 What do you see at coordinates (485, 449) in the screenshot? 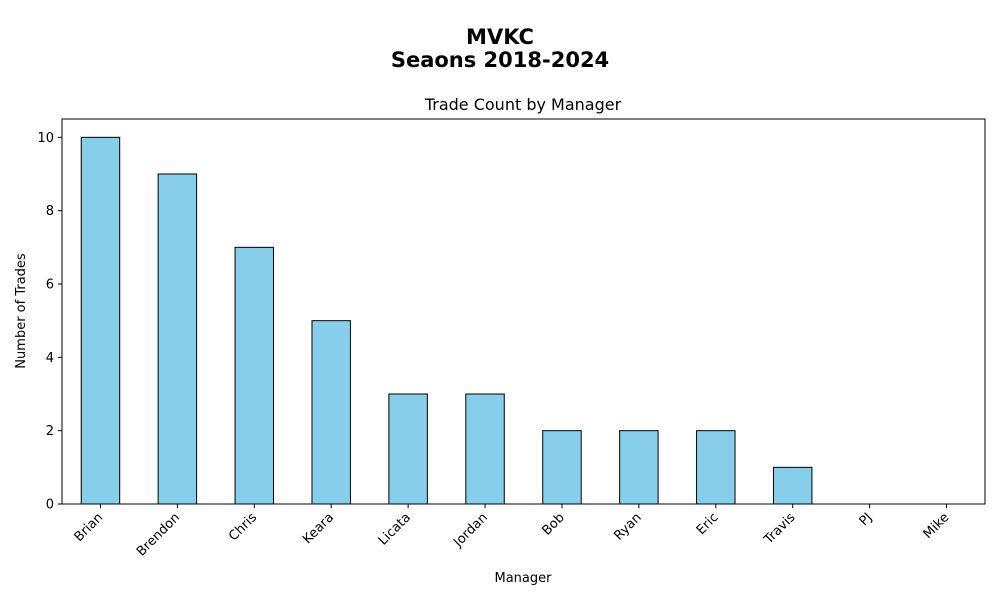
I see `bar-jordan` at bounding box center [485, 449].